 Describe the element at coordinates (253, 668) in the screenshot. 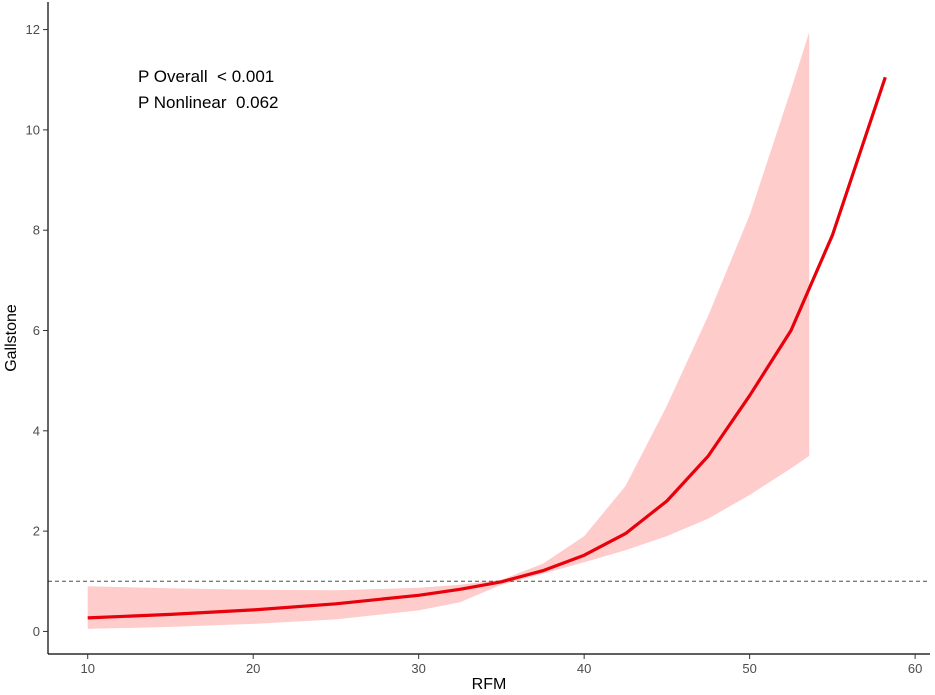

I see `x-tick-label: 20` at that location.